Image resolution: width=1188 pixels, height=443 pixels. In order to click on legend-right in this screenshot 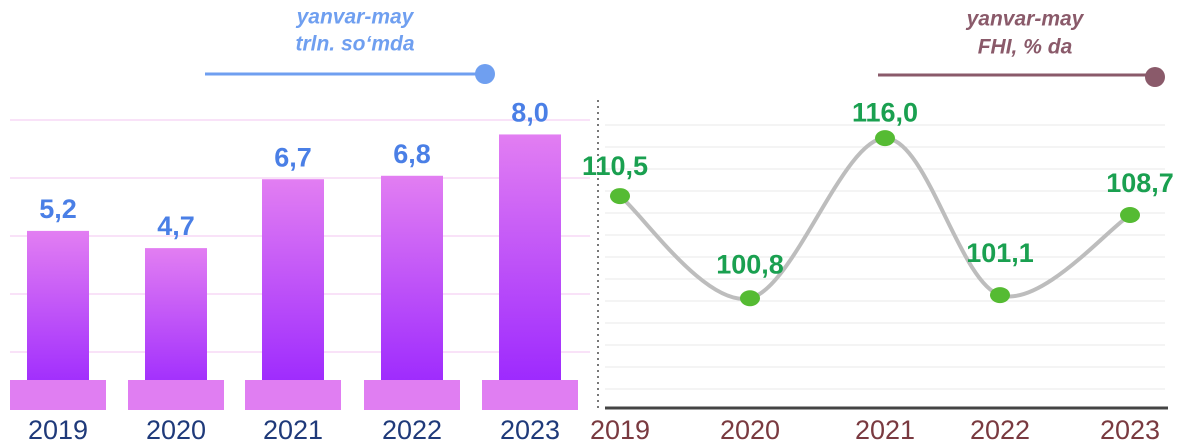, I will do `click(1021, 77)`.